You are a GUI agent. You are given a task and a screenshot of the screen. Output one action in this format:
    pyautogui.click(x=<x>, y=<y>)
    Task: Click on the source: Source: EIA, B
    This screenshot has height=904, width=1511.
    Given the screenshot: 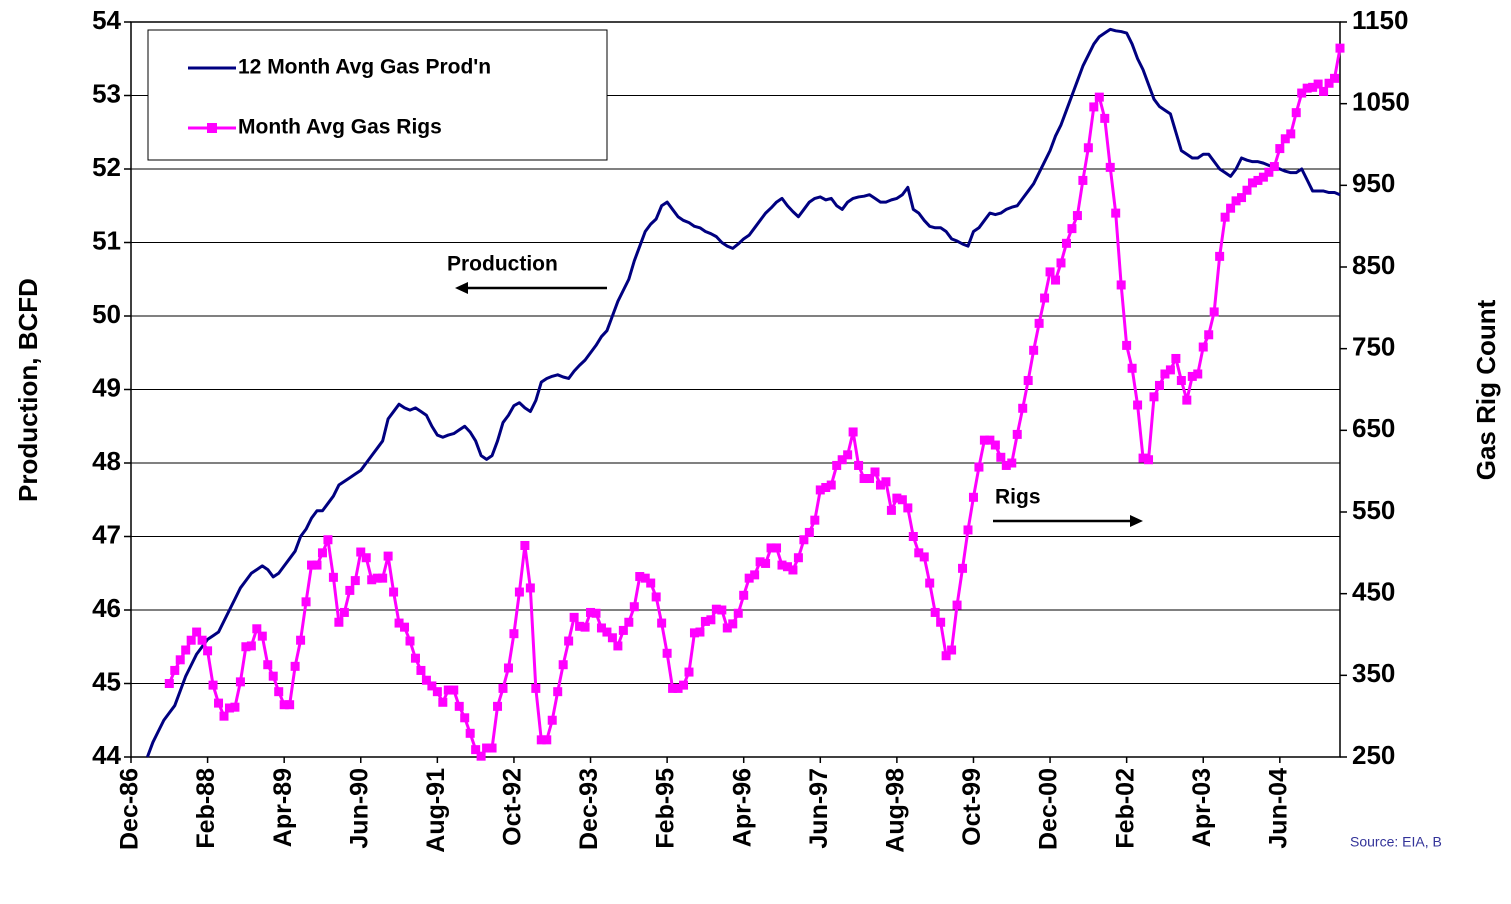 What is the action you would take?
    pyautogui.click(x=1396, y=842)
    